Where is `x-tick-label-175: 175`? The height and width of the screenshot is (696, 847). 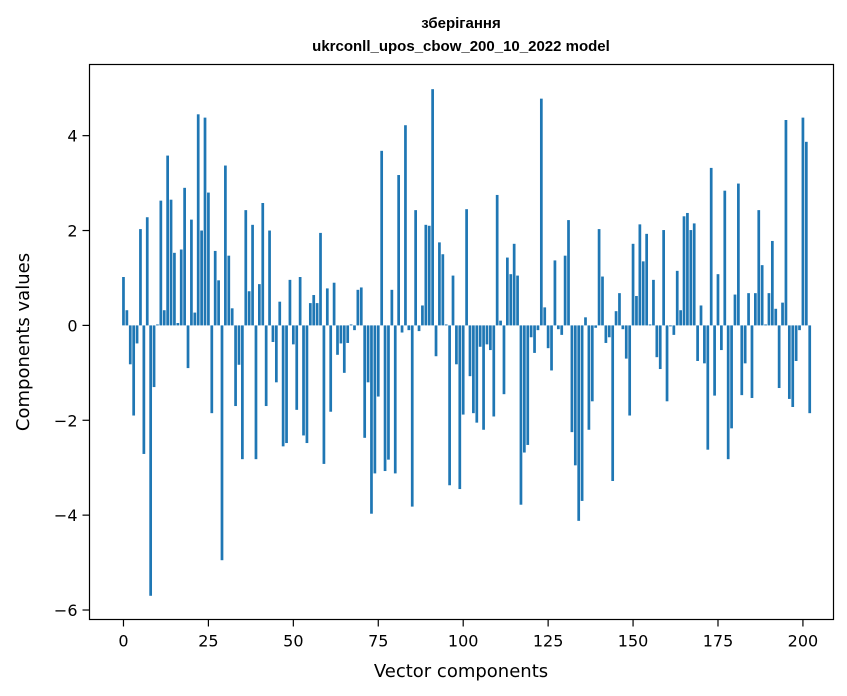
x-tick-label-175: 175 is located at coordinates (718, 641).